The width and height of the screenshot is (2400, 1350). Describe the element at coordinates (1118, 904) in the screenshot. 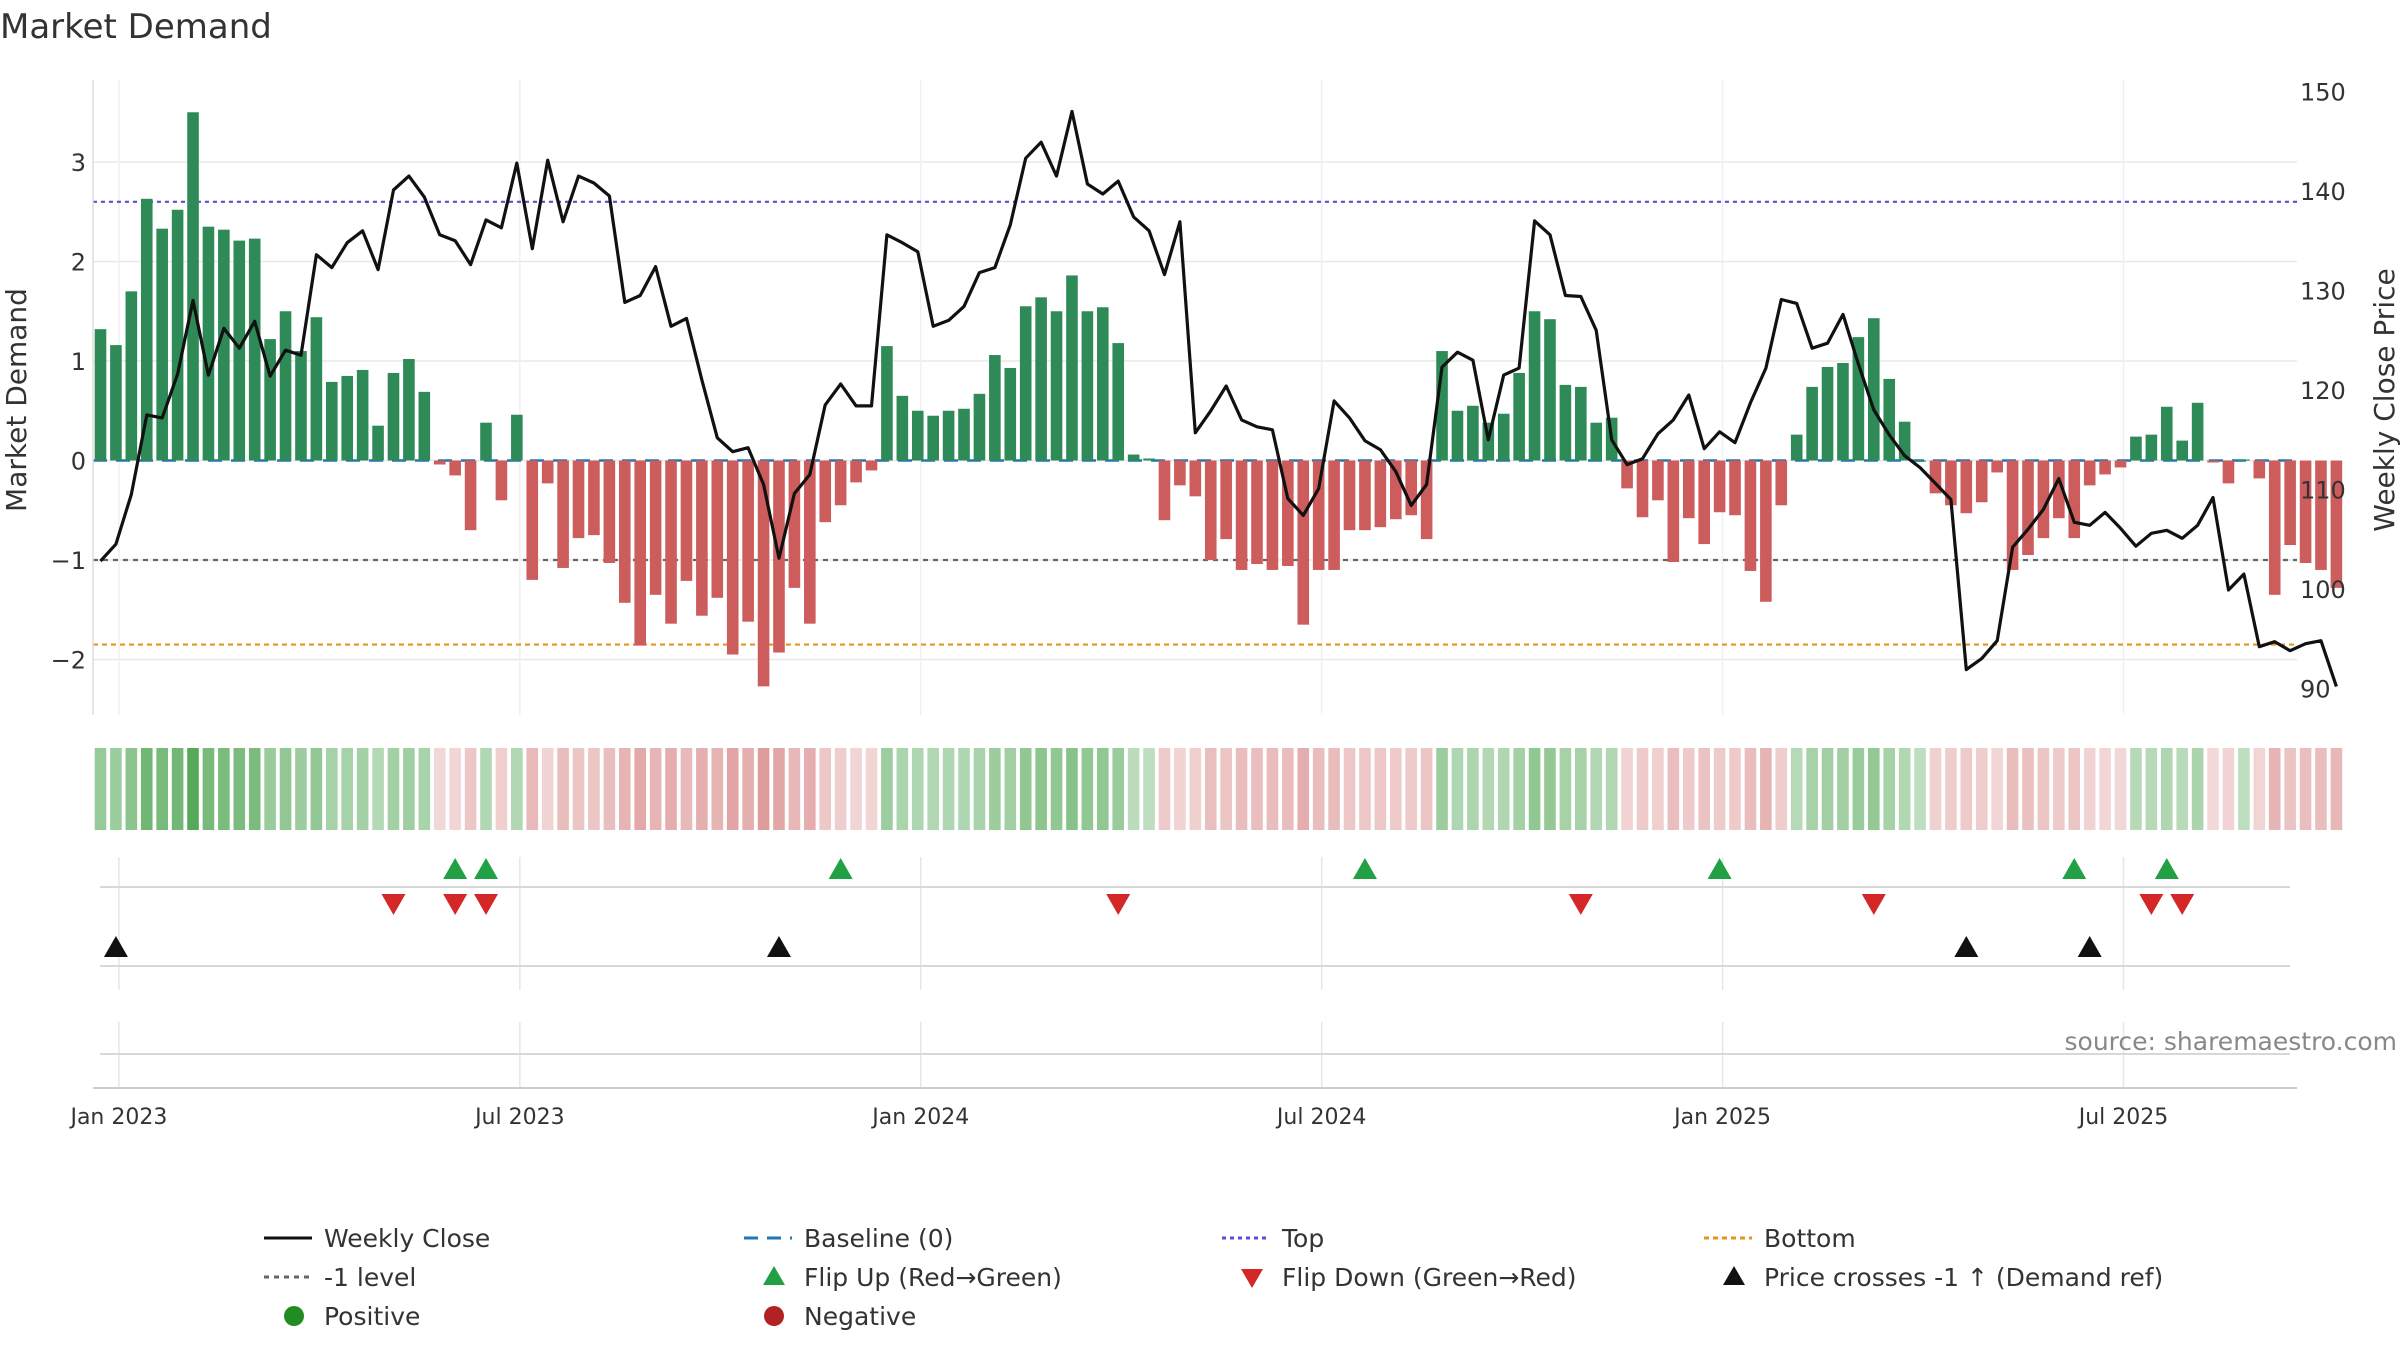

I see `flip-down-marker` at that location.